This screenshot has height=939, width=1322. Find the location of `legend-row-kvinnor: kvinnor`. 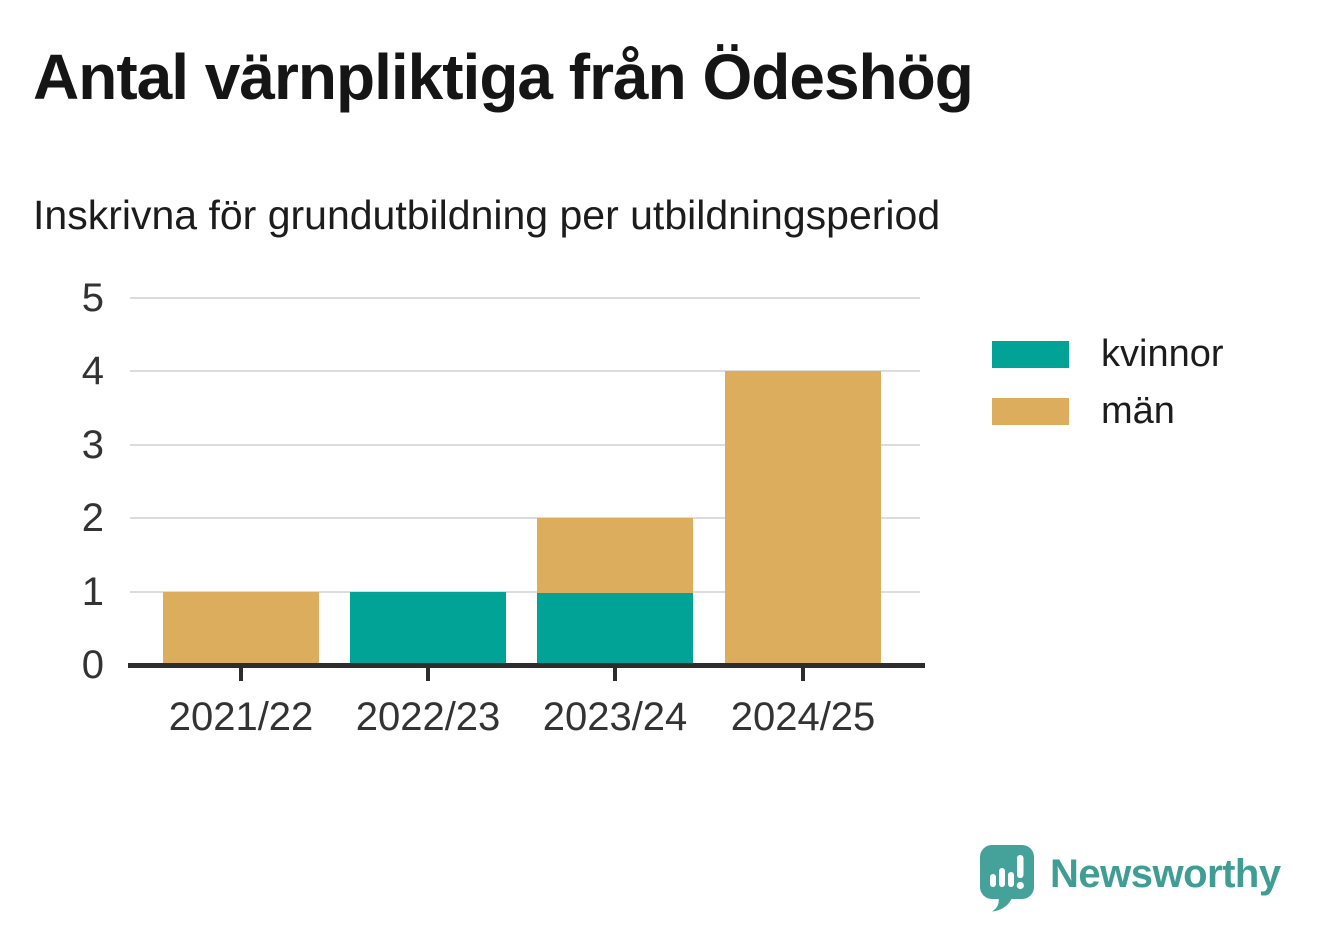

legend-row-kvinnor: kvinnor is located at coordinates (1108, 354).